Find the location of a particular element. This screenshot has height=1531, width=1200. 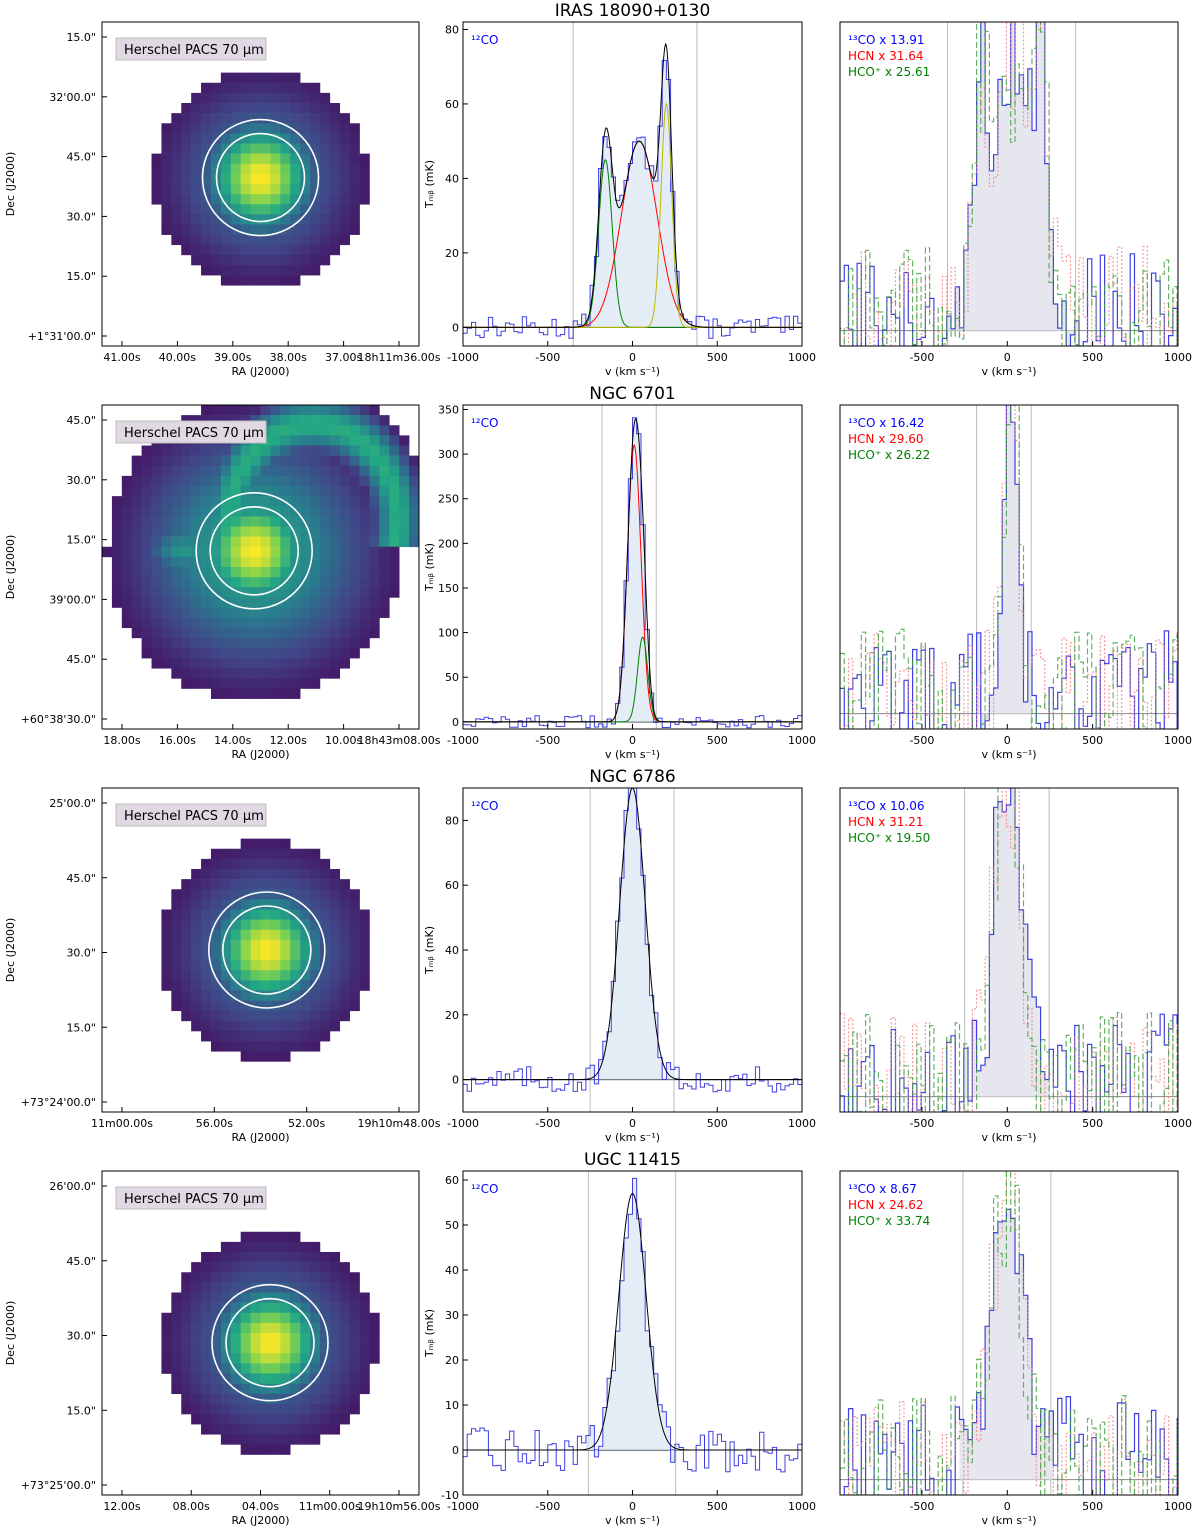

co-plot-area is located at coordinates (632, 1333).